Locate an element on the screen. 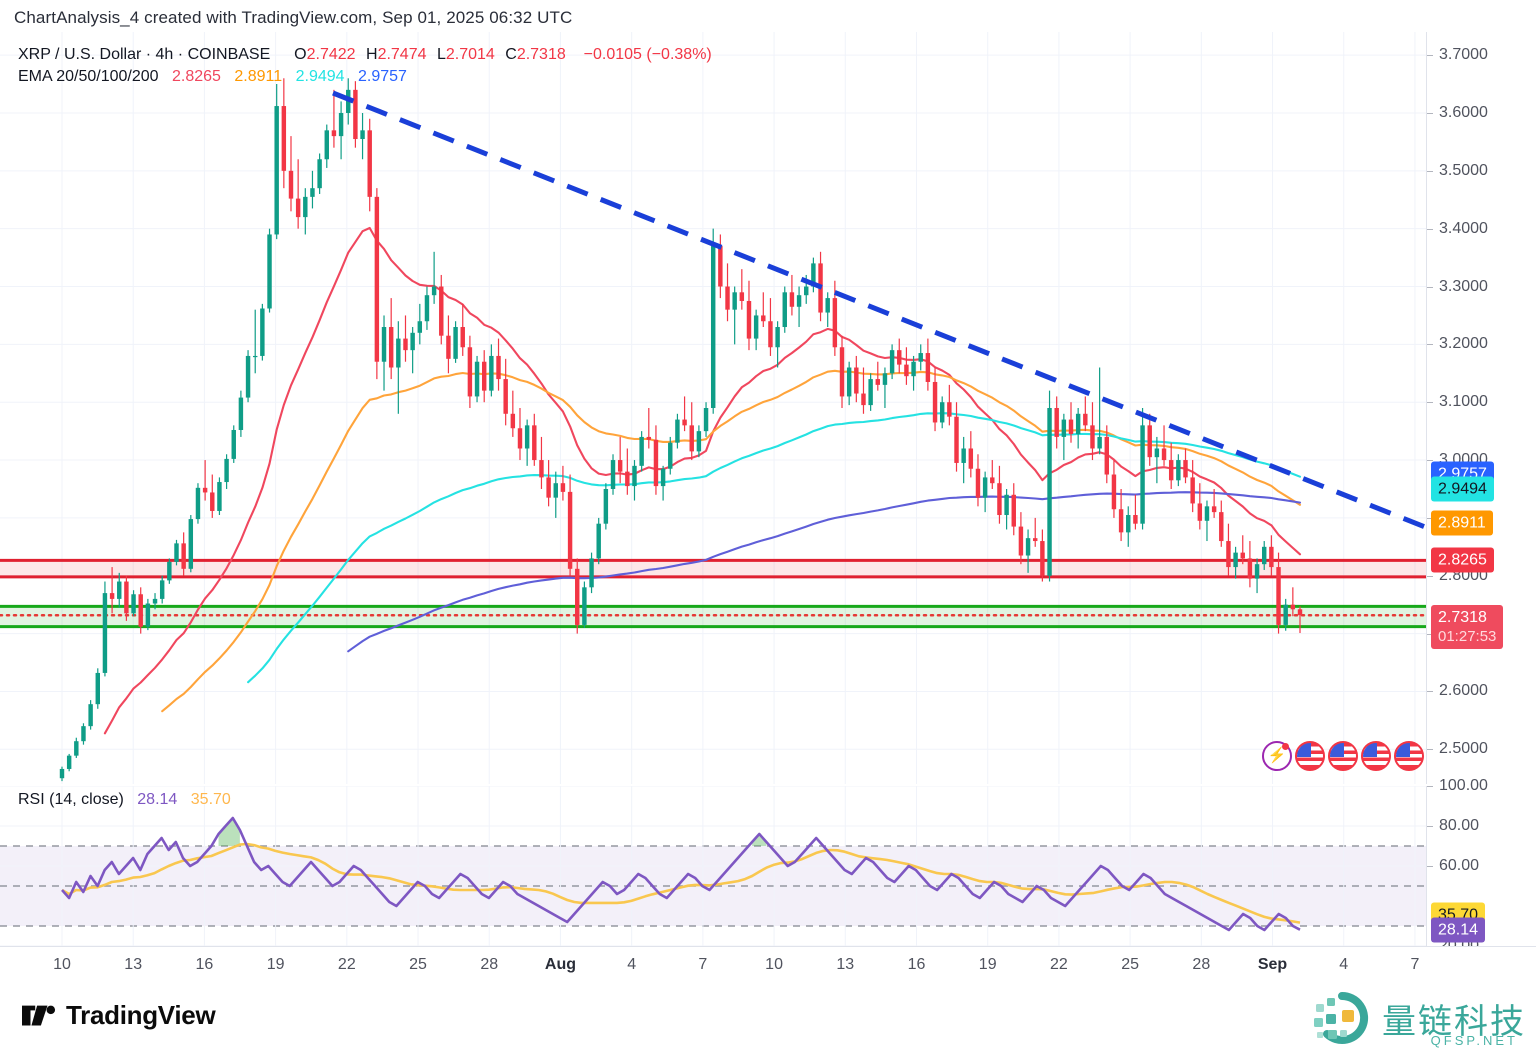  economic-events-strip: ⚡ is located at coordinates (1343, 756).